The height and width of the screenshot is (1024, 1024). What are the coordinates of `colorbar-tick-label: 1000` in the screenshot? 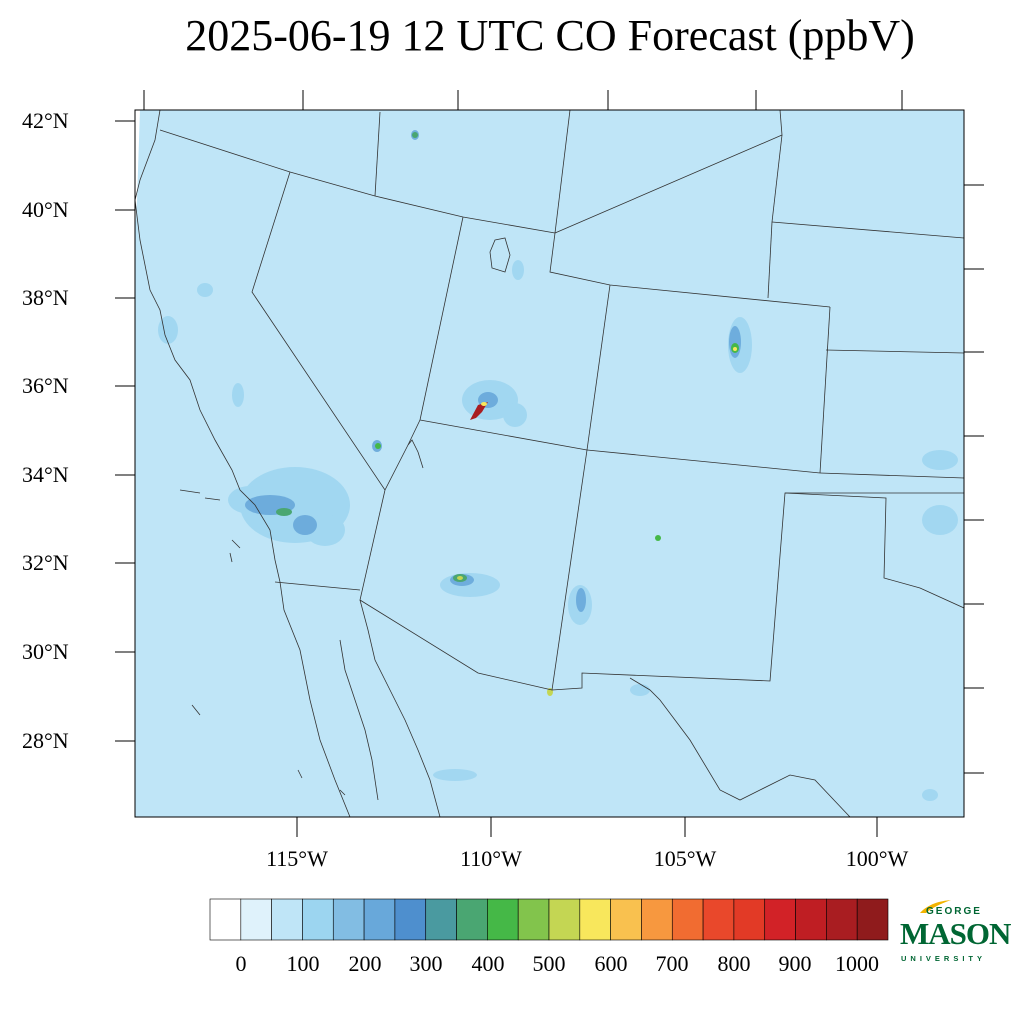 It's located at (857, 963).